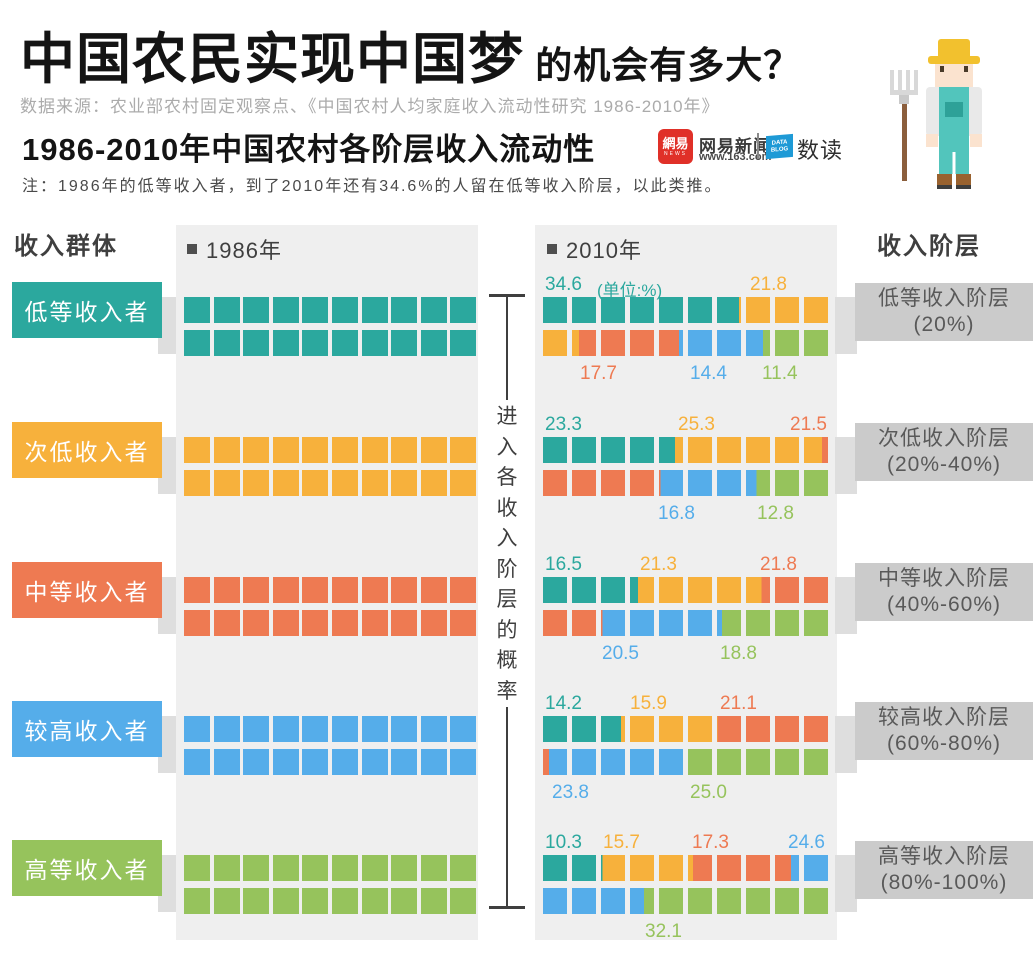 The height and width of the screenshot is (955, 1036). Describe the element at coordinates (663, 65) in the screenshot. I see `page-title-suffix: 的机会有多大？` at that location.